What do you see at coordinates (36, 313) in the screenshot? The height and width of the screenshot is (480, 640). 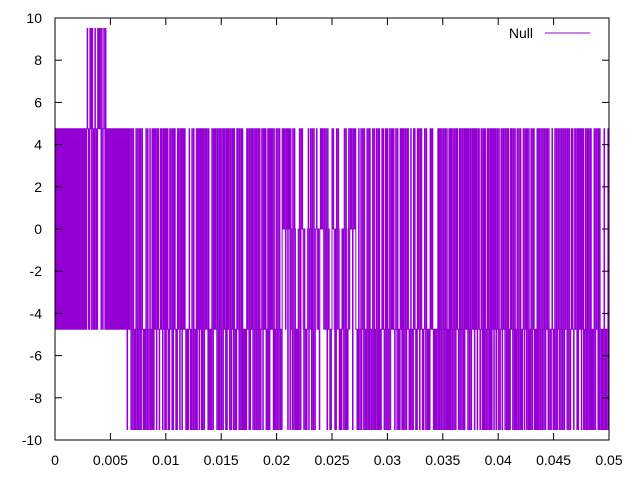 I see `y-tick-label: -4` at bounding box center [36, 313].